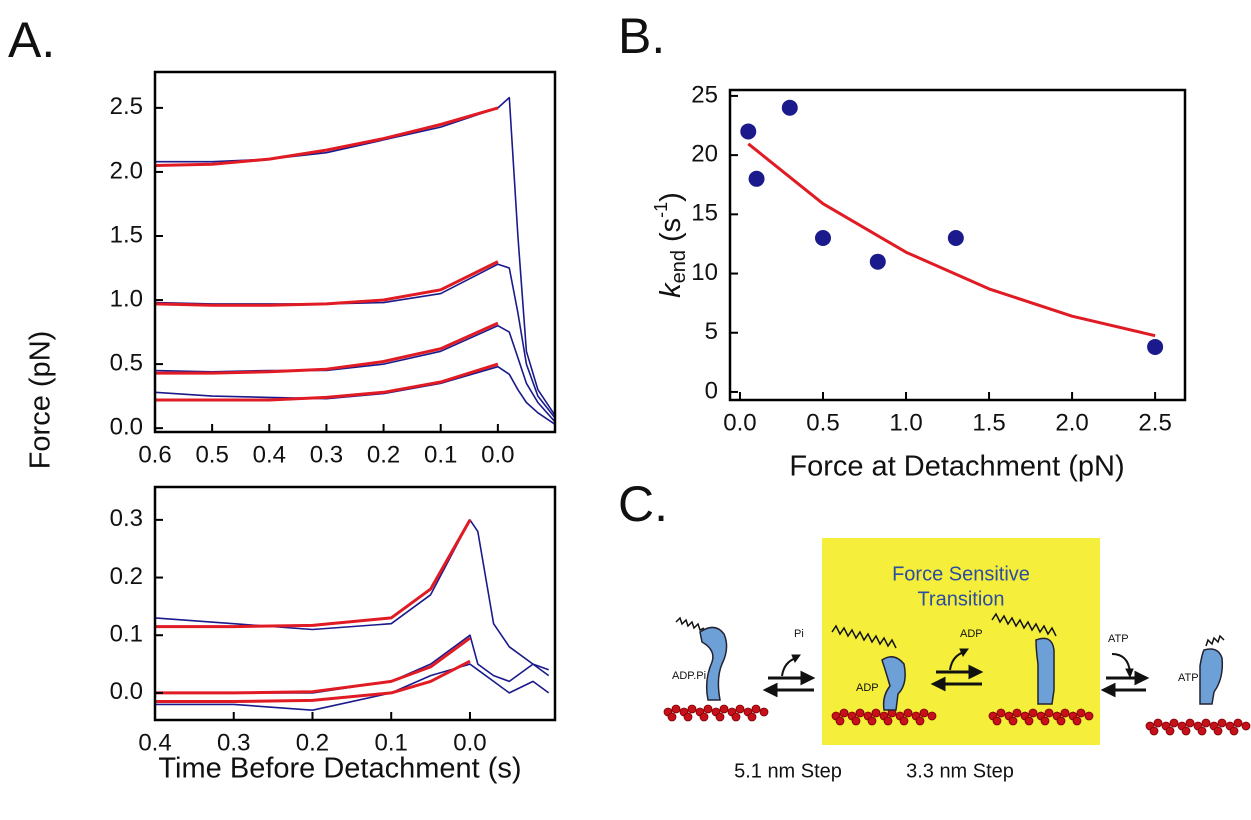 The image size is (1251, 820). What do you see at coordinates (671, 230) in the screenshot?
I see `y-label-part: (s` at bounding box center [671, 230].